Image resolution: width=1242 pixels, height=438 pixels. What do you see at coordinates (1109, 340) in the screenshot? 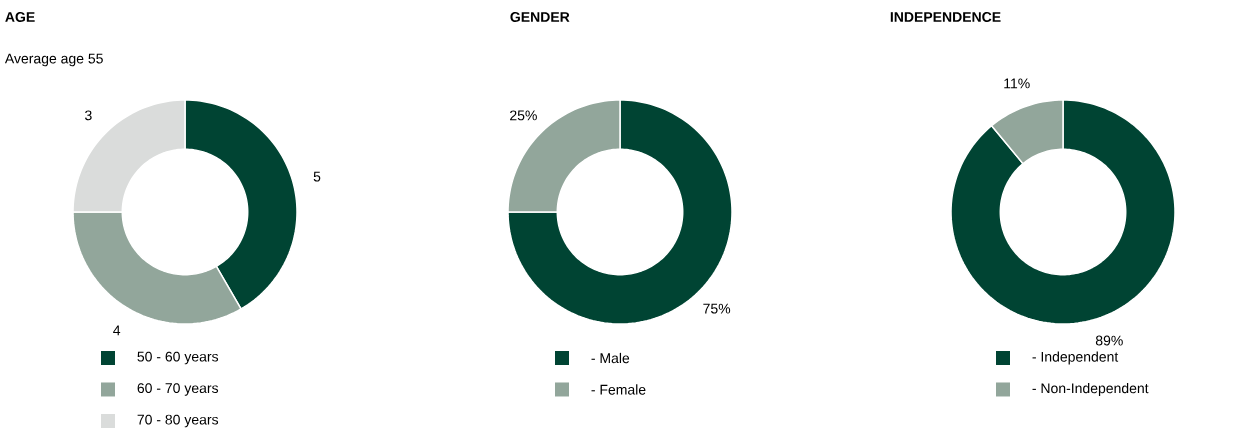
I see `data-label: 89%` at bounding box center [1109, 340].